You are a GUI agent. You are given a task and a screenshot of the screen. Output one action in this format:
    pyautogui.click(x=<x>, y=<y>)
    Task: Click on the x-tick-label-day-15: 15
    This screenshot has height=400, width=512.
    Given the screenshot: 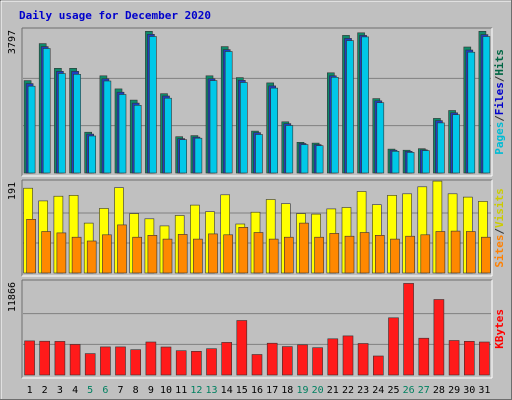 What is the action you would take?
    pyautogui.click(x=242, y=390)
    